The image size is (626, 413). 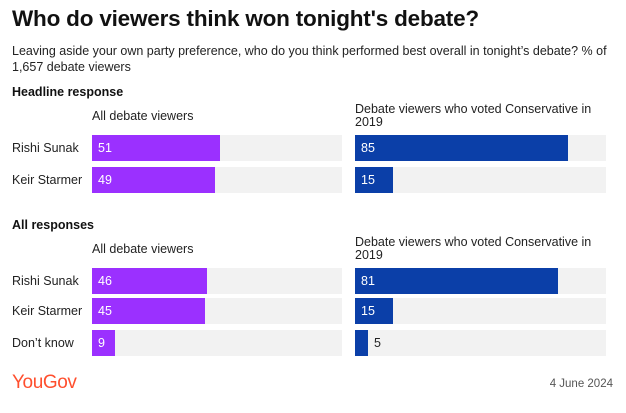 What do you see at coordinates (53, 225) in the screenshot?
I see `section-title-all-responses: All responses` at bounding box center [53, 225].